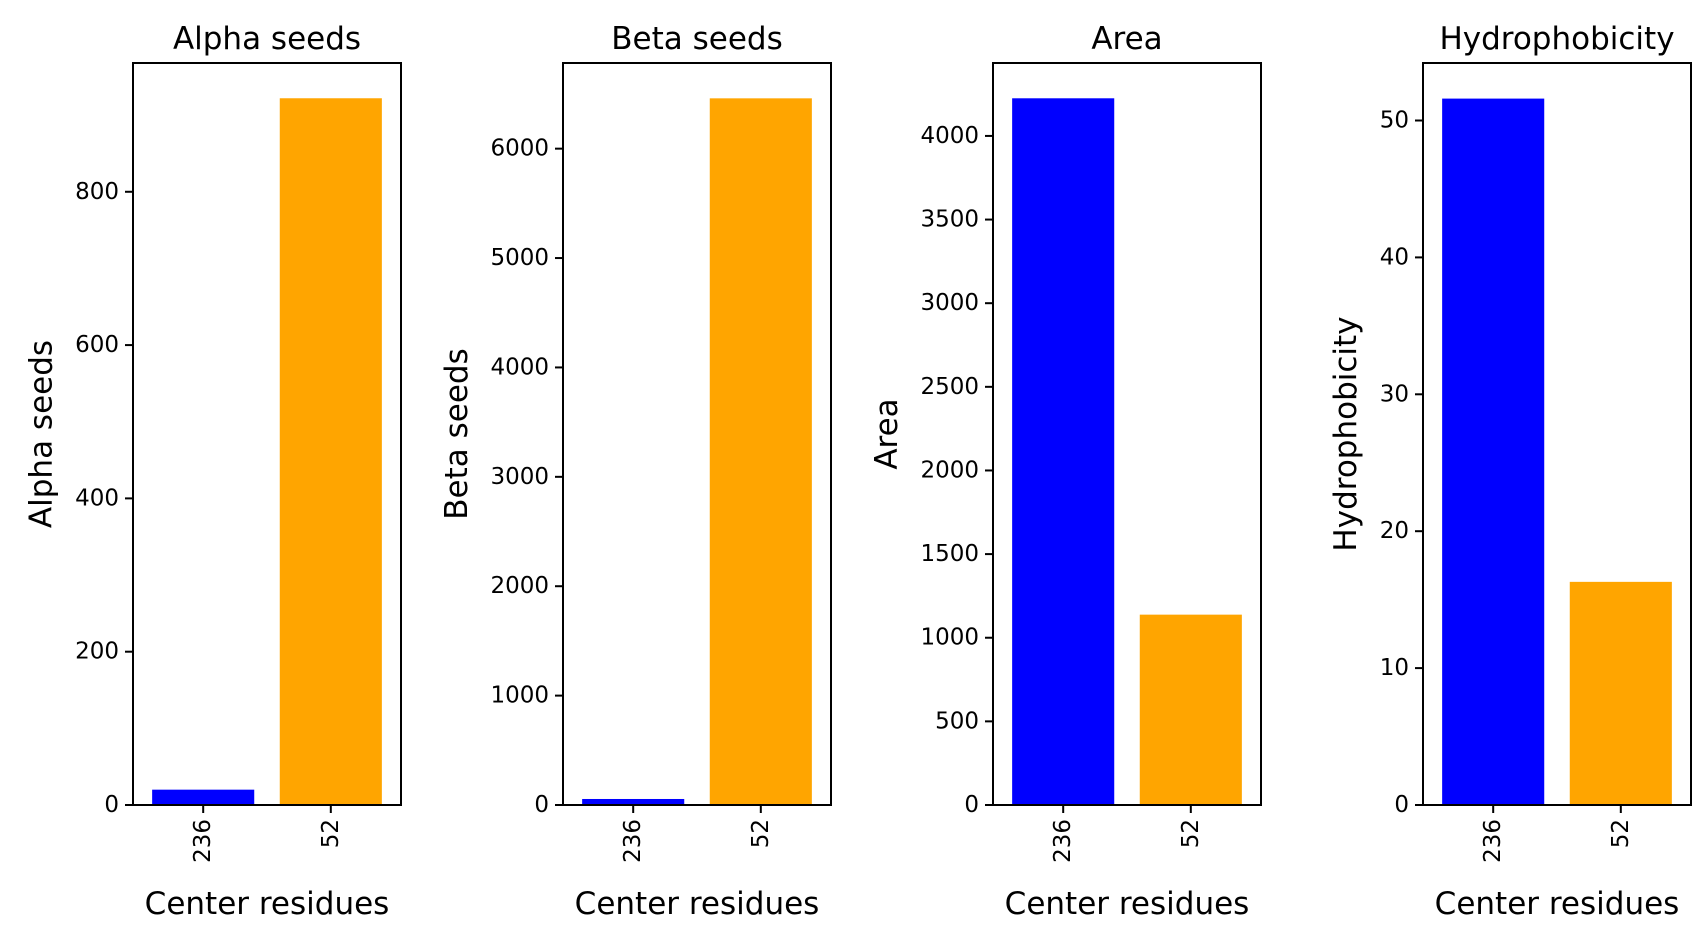 This screenshot has height=937, width=1706. I want to click on y-tick-label: 50, so click(1394, 120).